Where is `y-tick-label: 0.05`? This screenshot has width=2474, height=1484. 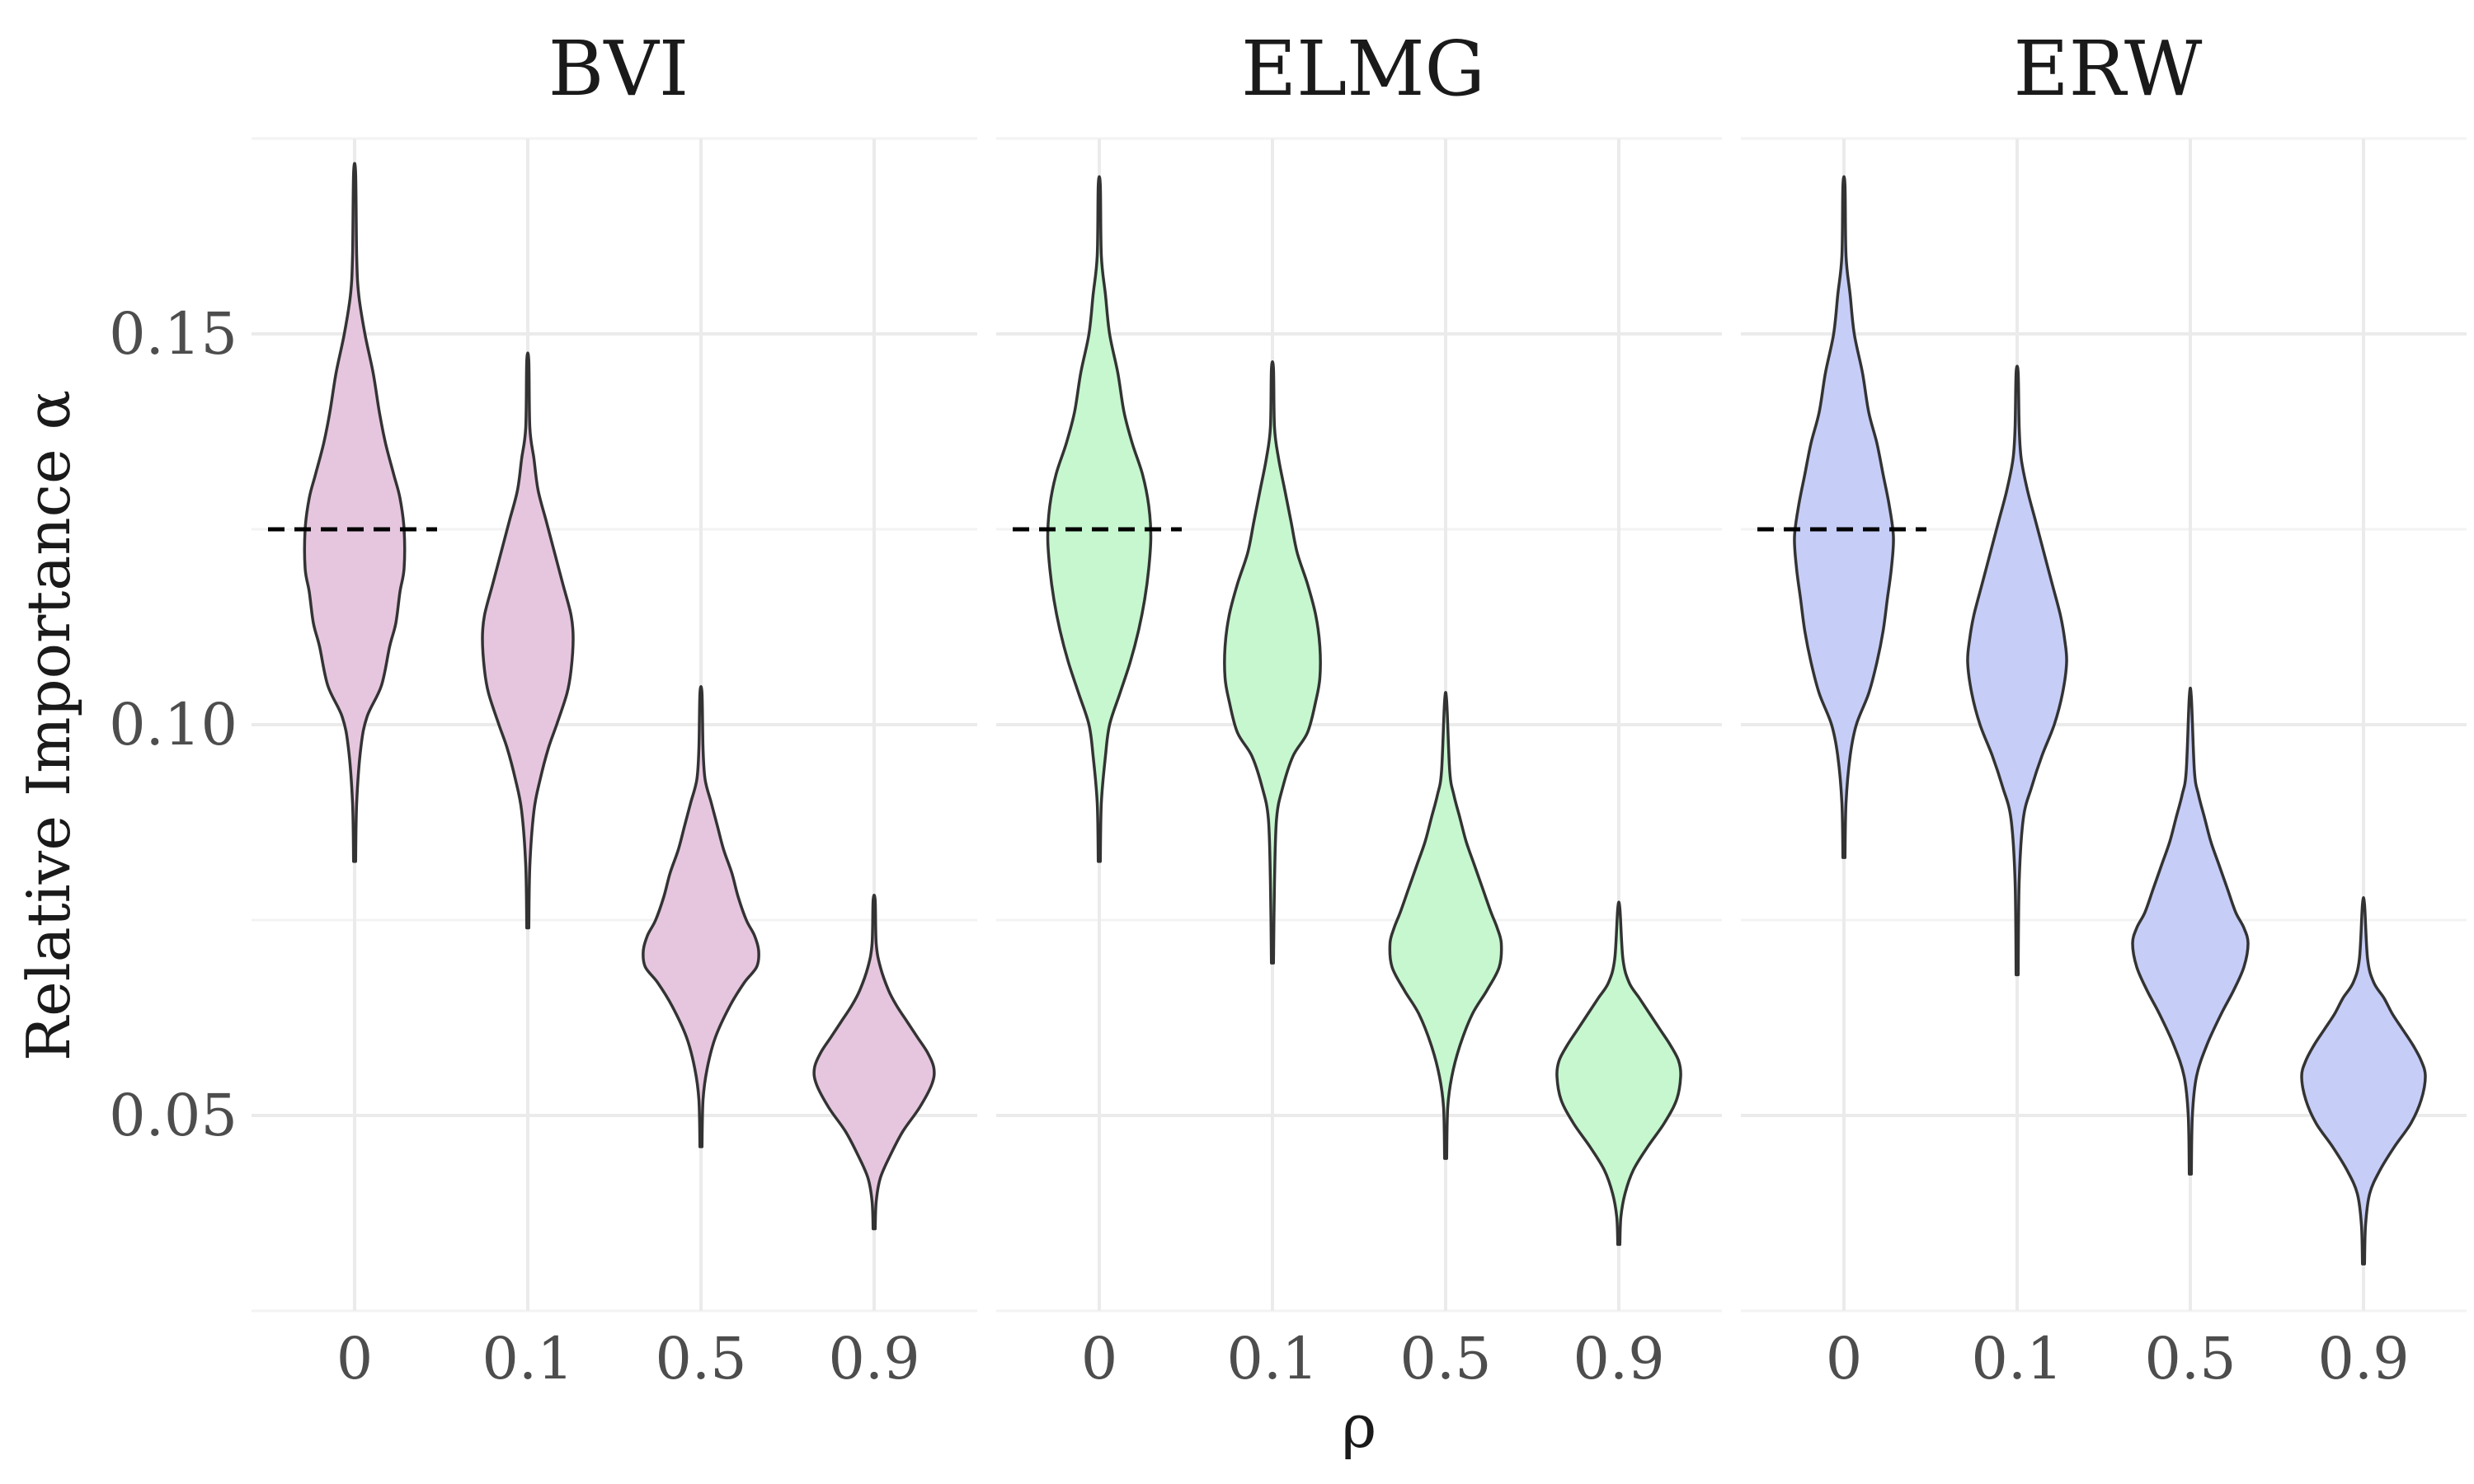
y-tick-label: 0.05 is located at coordinates (173, 1115).